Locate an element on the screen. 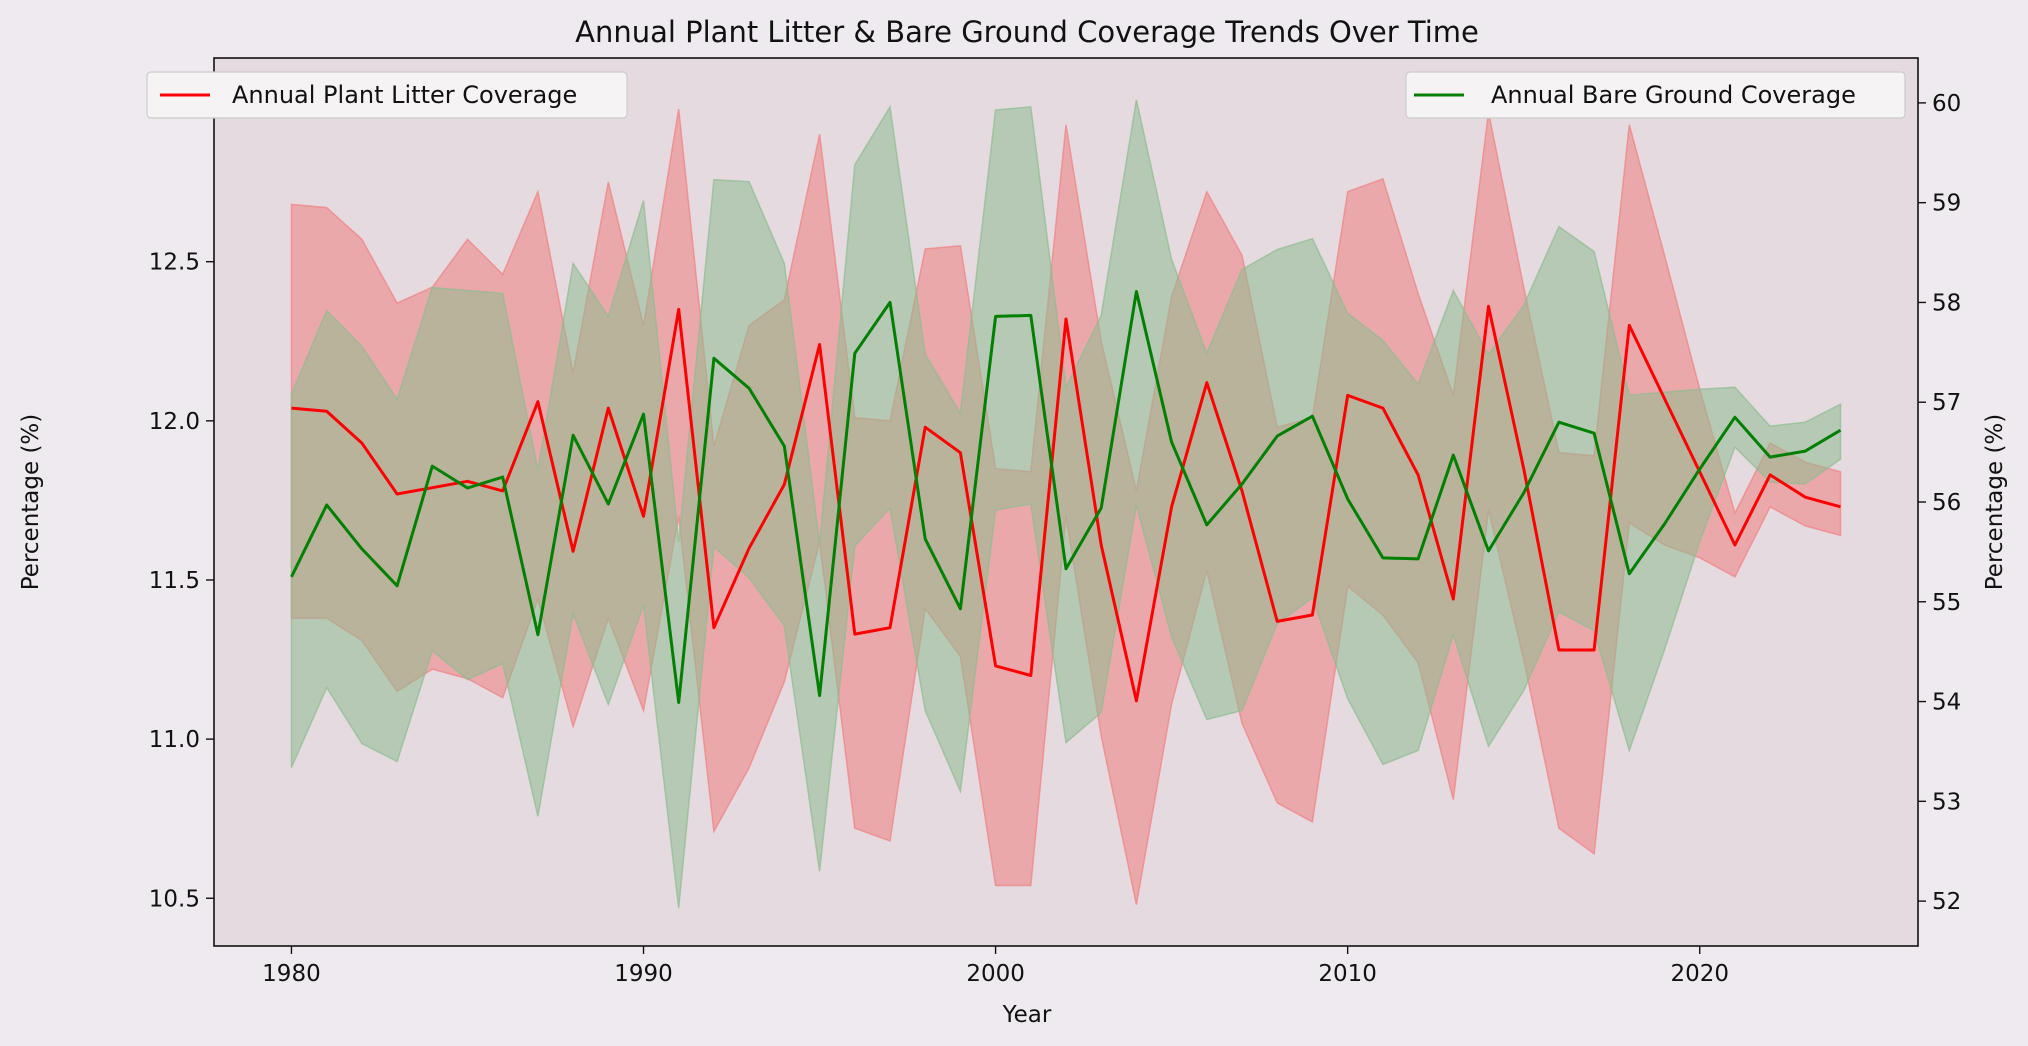 The height and width of the screenshot is (1046, 2028). y-right-tick-label: 57 is located at coordinates (1946, 403).